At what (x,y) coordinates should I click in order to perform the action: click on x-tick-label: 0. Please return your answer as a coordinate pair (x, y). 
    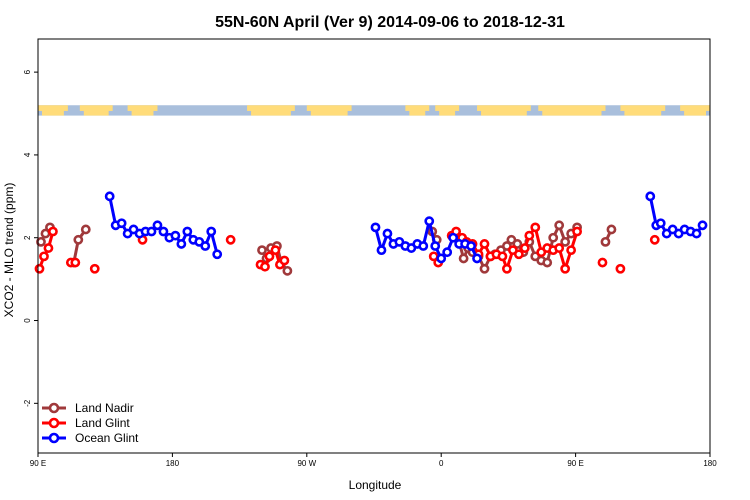
    Looking at the image, I should click on (441, 463).